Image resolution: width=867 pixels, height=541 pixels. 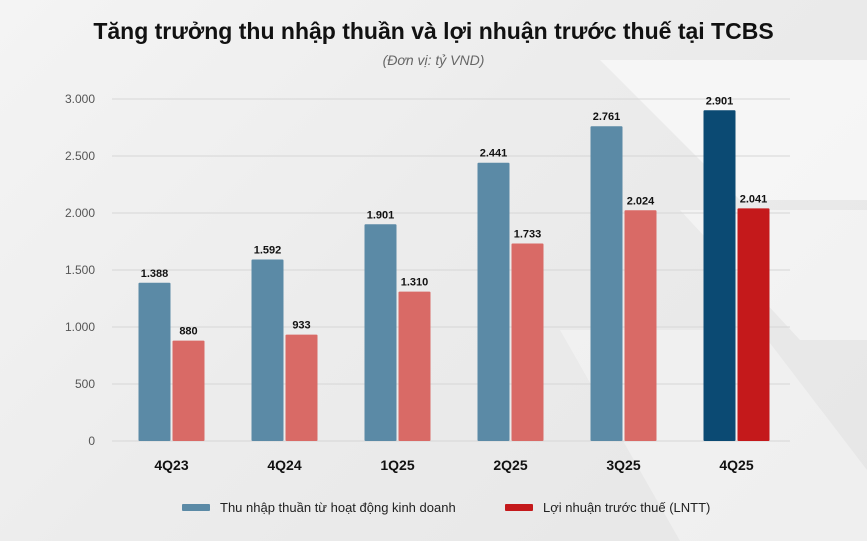 I want to click on x-tick-label: 4Q23, so click(x=171, y=465).